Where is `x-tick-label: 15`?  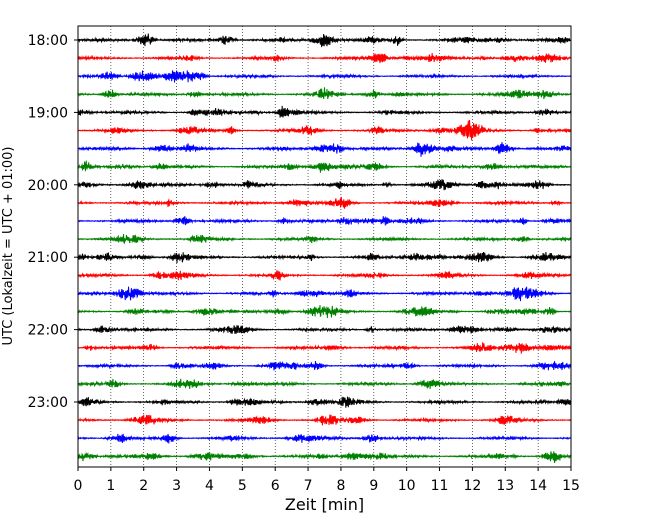
x-tick-label: 15 is located at coordinates (571, 486).